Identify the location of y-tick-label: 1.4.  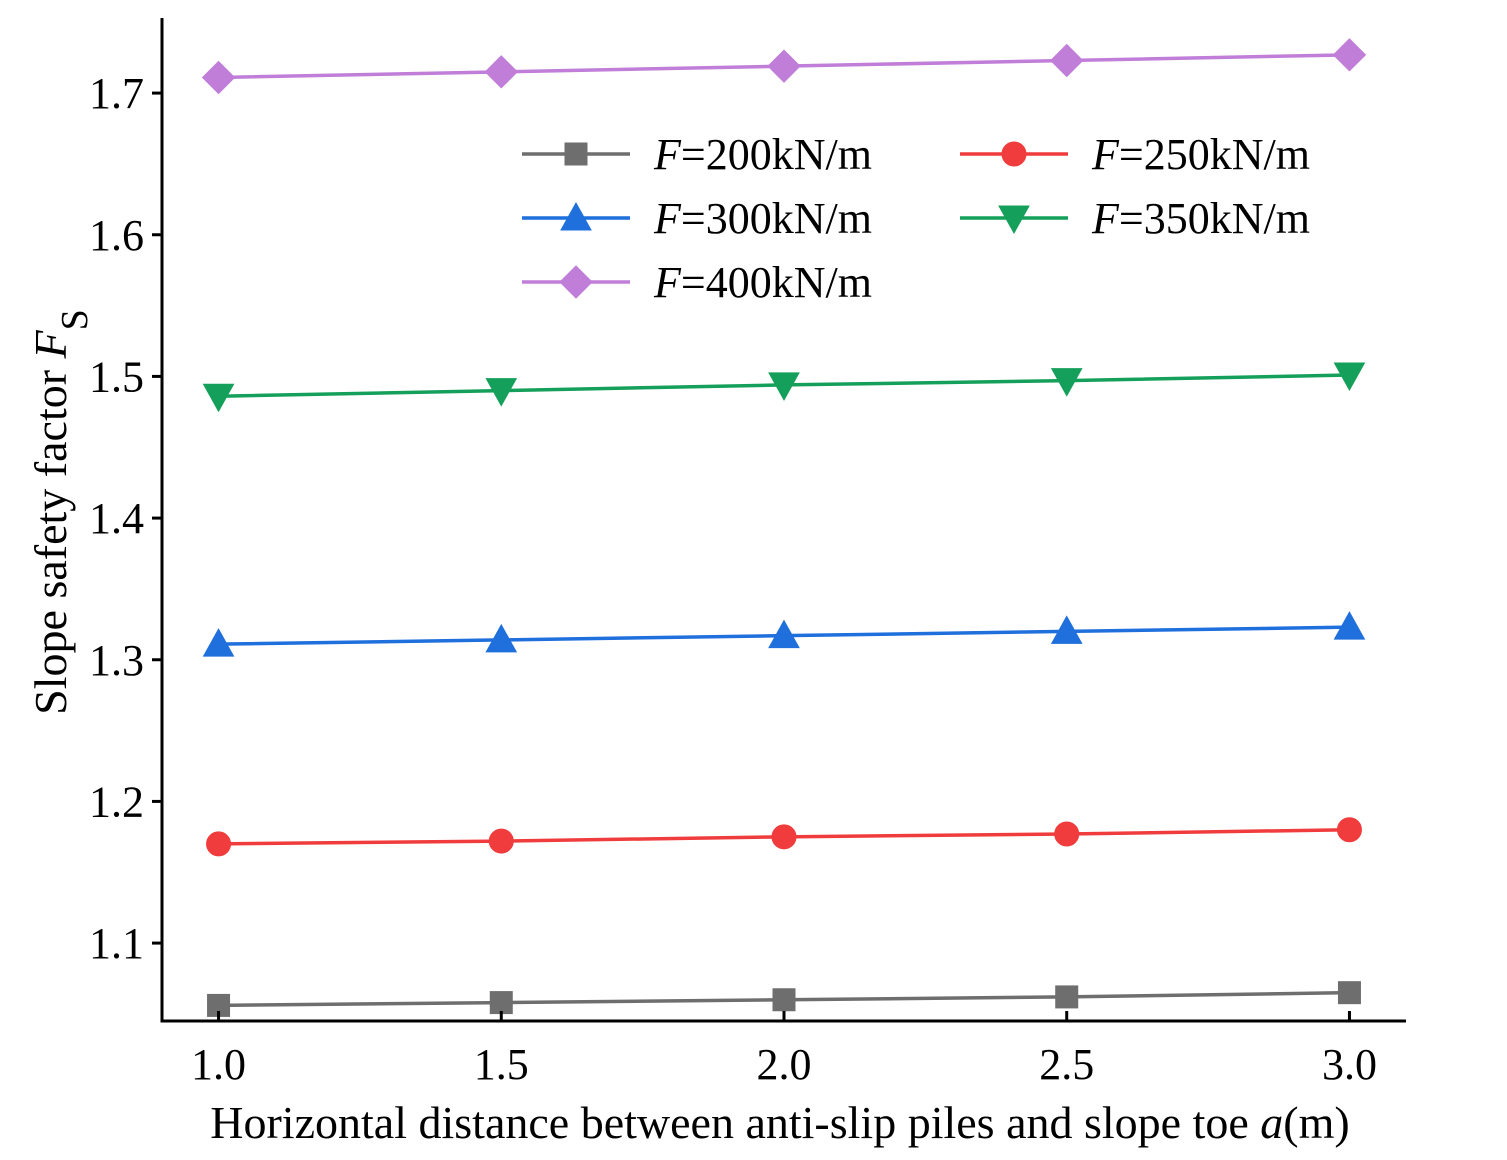
(116, 518).